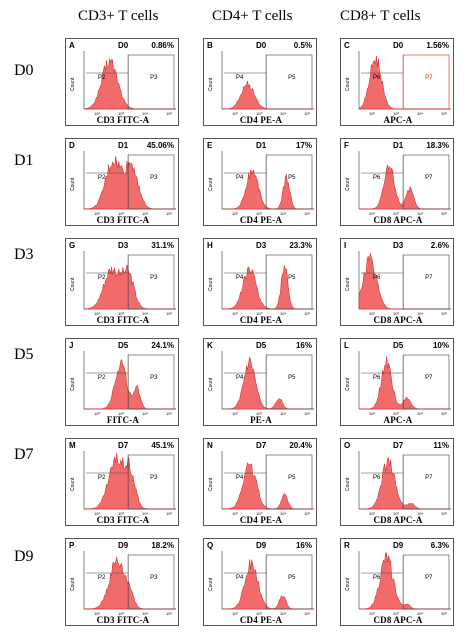 Image resolution: width=470 pixels, height=640 pixels. I want to click on panel-letter: J, so click(71, 345).